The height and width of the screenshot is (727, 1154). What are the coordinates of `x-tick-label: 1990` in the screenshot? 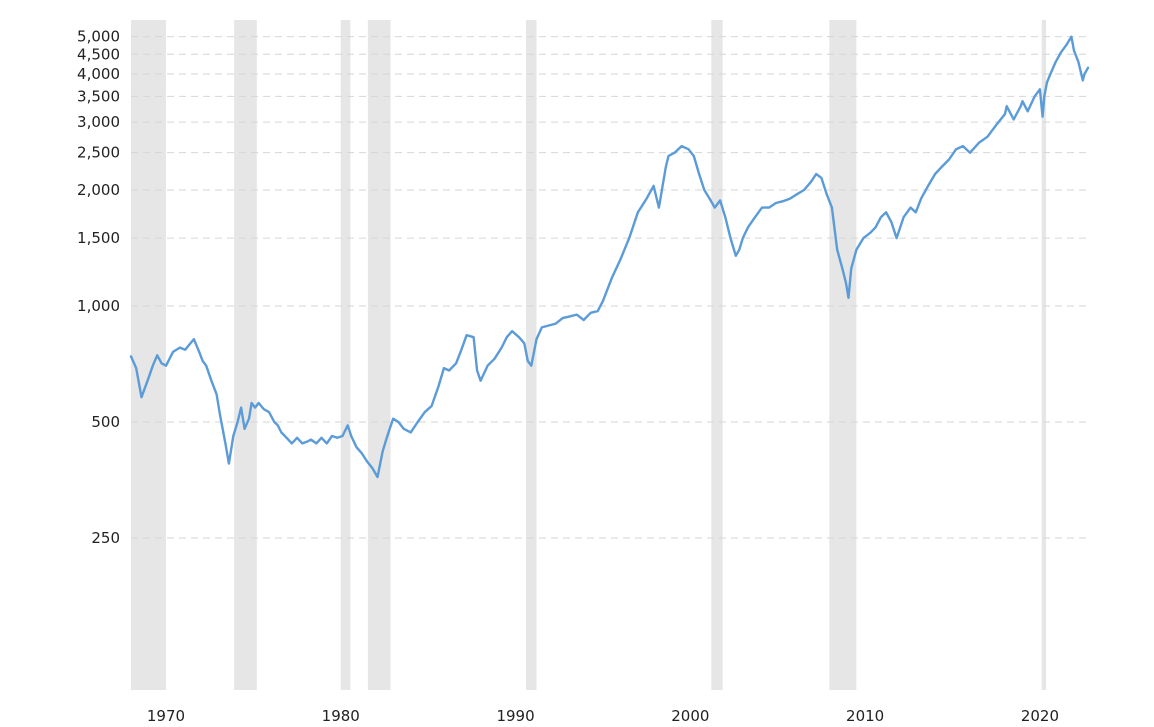 It's located at (515, 716).